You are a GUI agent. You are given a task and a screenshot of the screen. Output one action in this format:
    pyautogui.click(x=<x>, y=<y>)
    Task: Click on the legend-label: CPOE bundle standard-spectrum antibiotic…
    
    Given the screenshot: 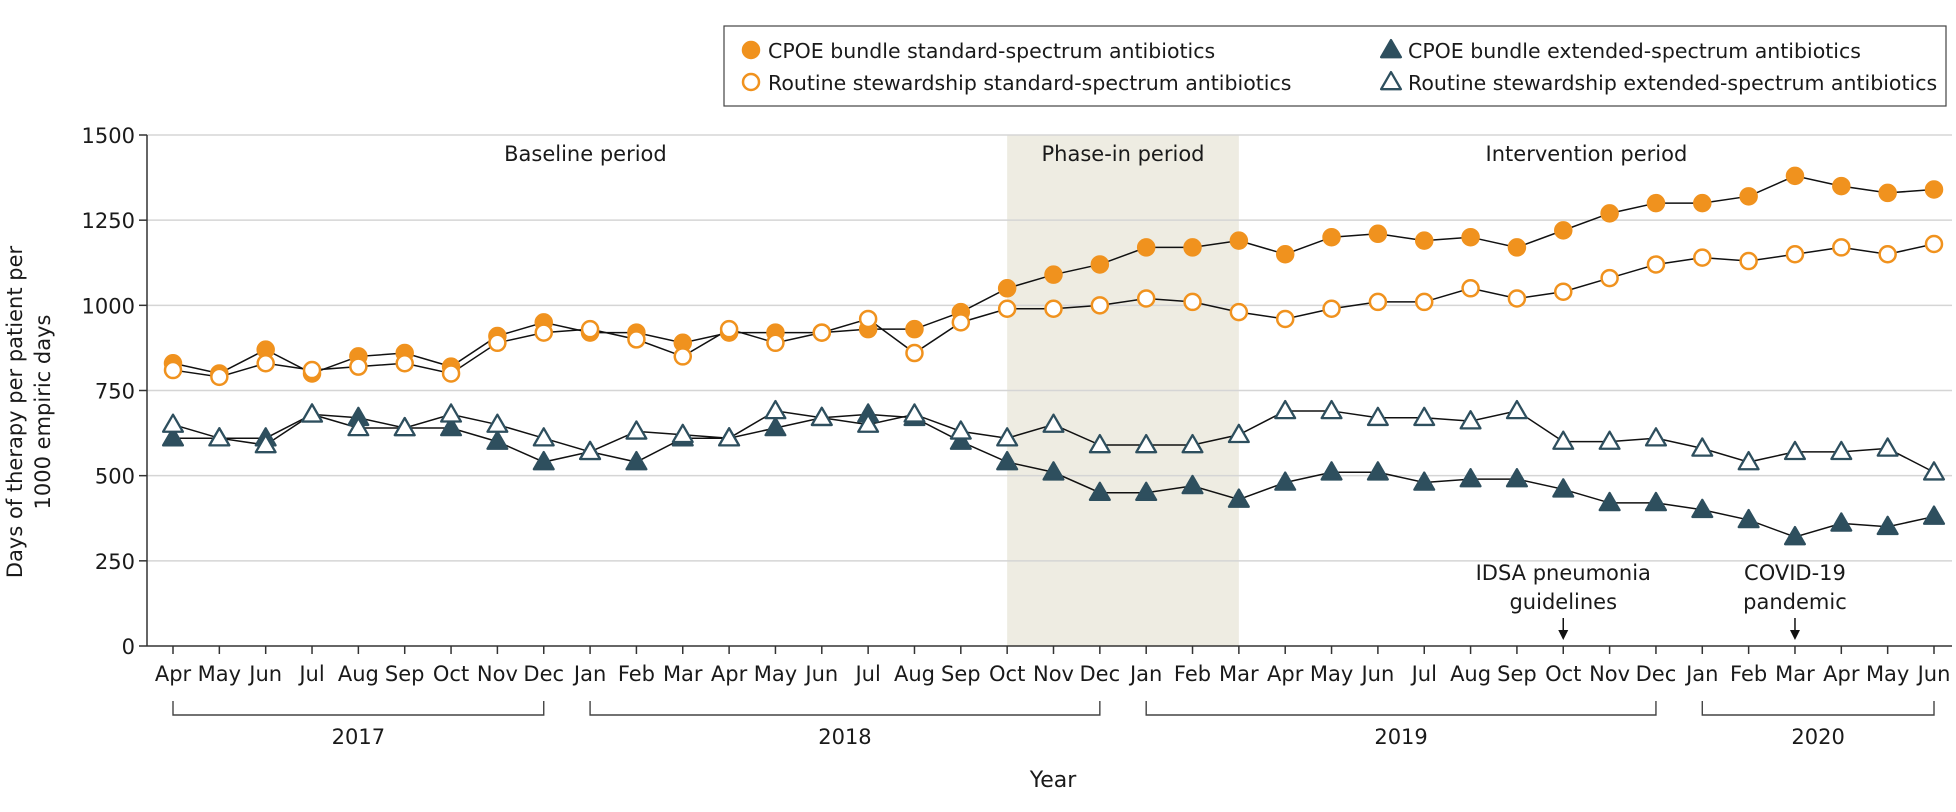 What is the action you would take?
    pyautogui.click(x=991, y=51)
    